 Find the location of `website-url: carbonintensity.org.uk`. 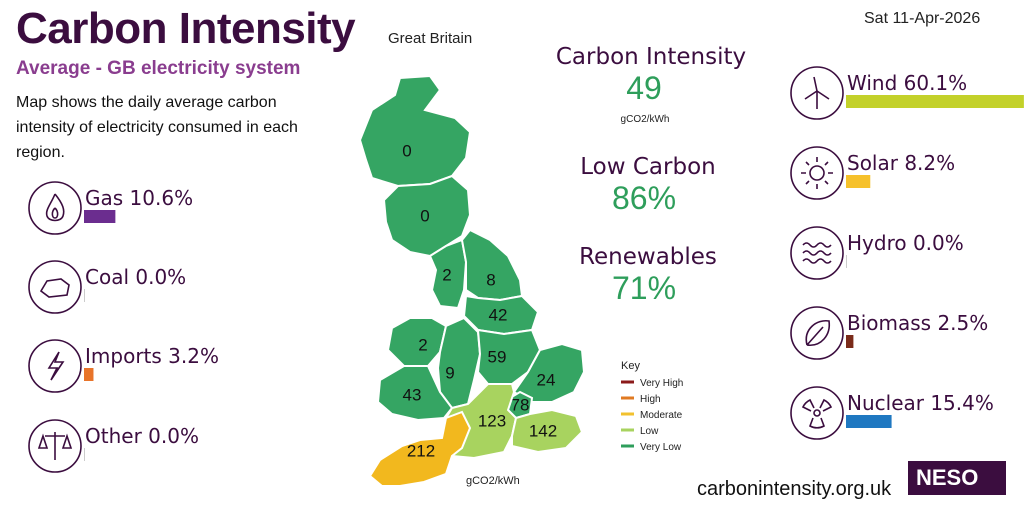

website-url: carbonintensity.org.uk is located at coordinates (794, 489).